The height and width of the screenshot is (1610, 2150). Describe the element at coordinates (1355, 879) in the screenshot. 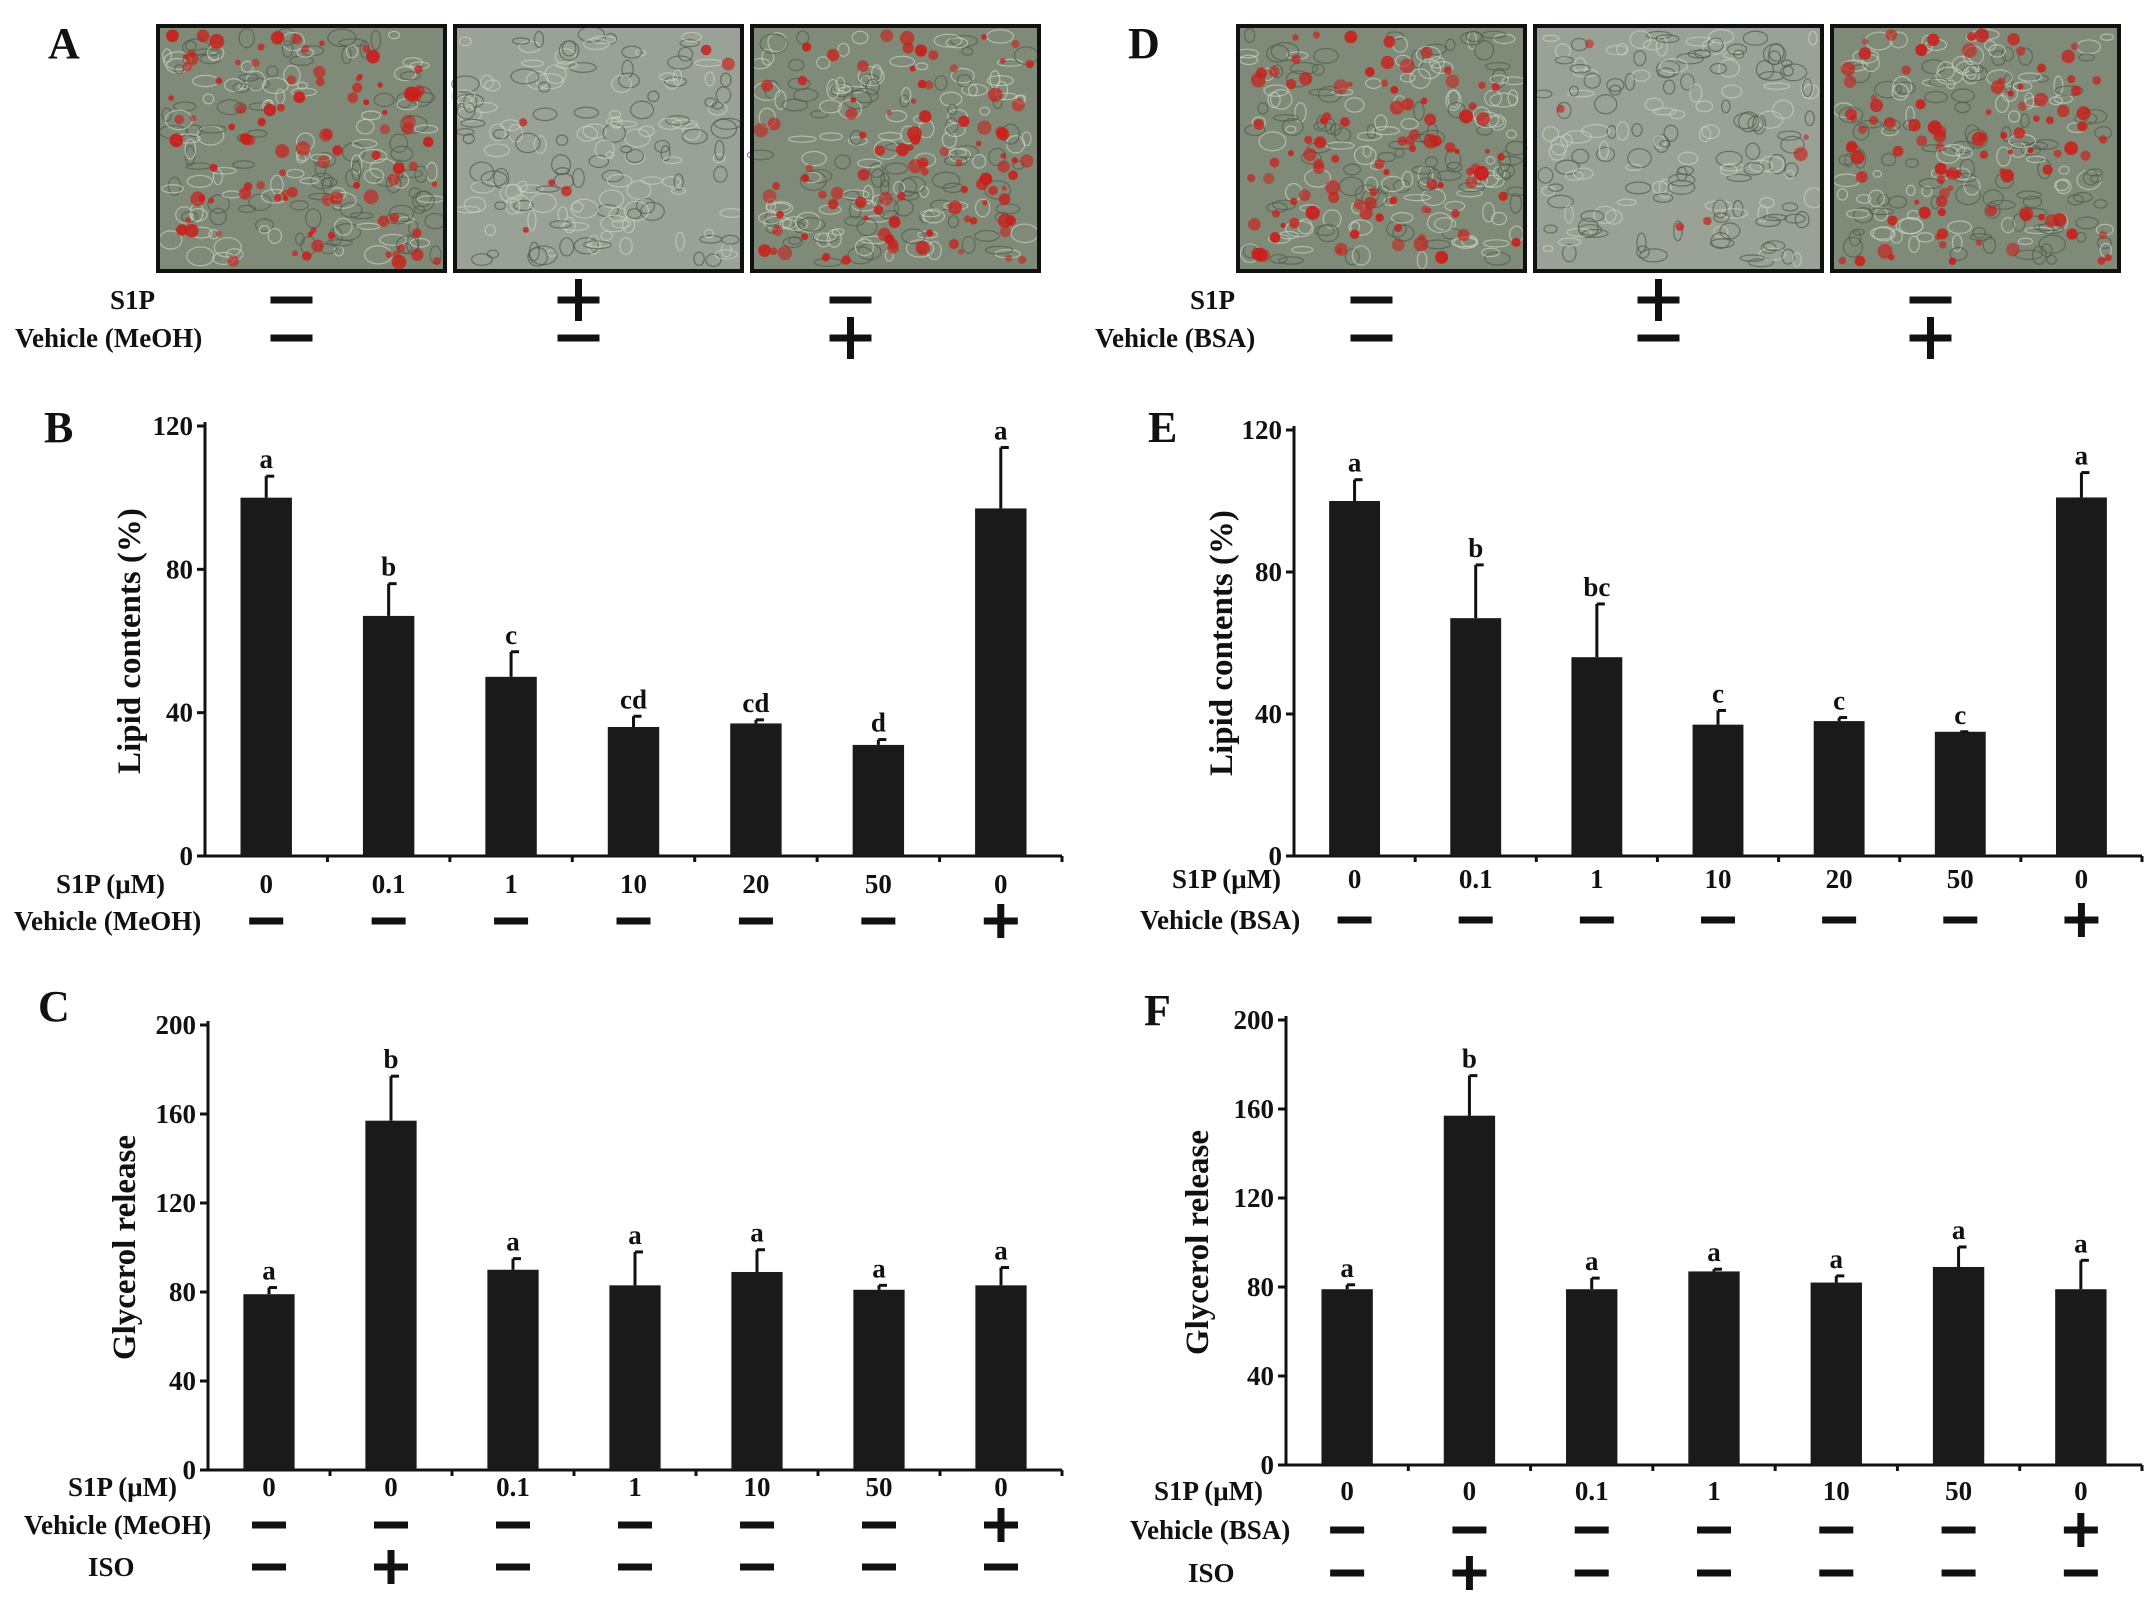

I see `row-value: 0` at that location.